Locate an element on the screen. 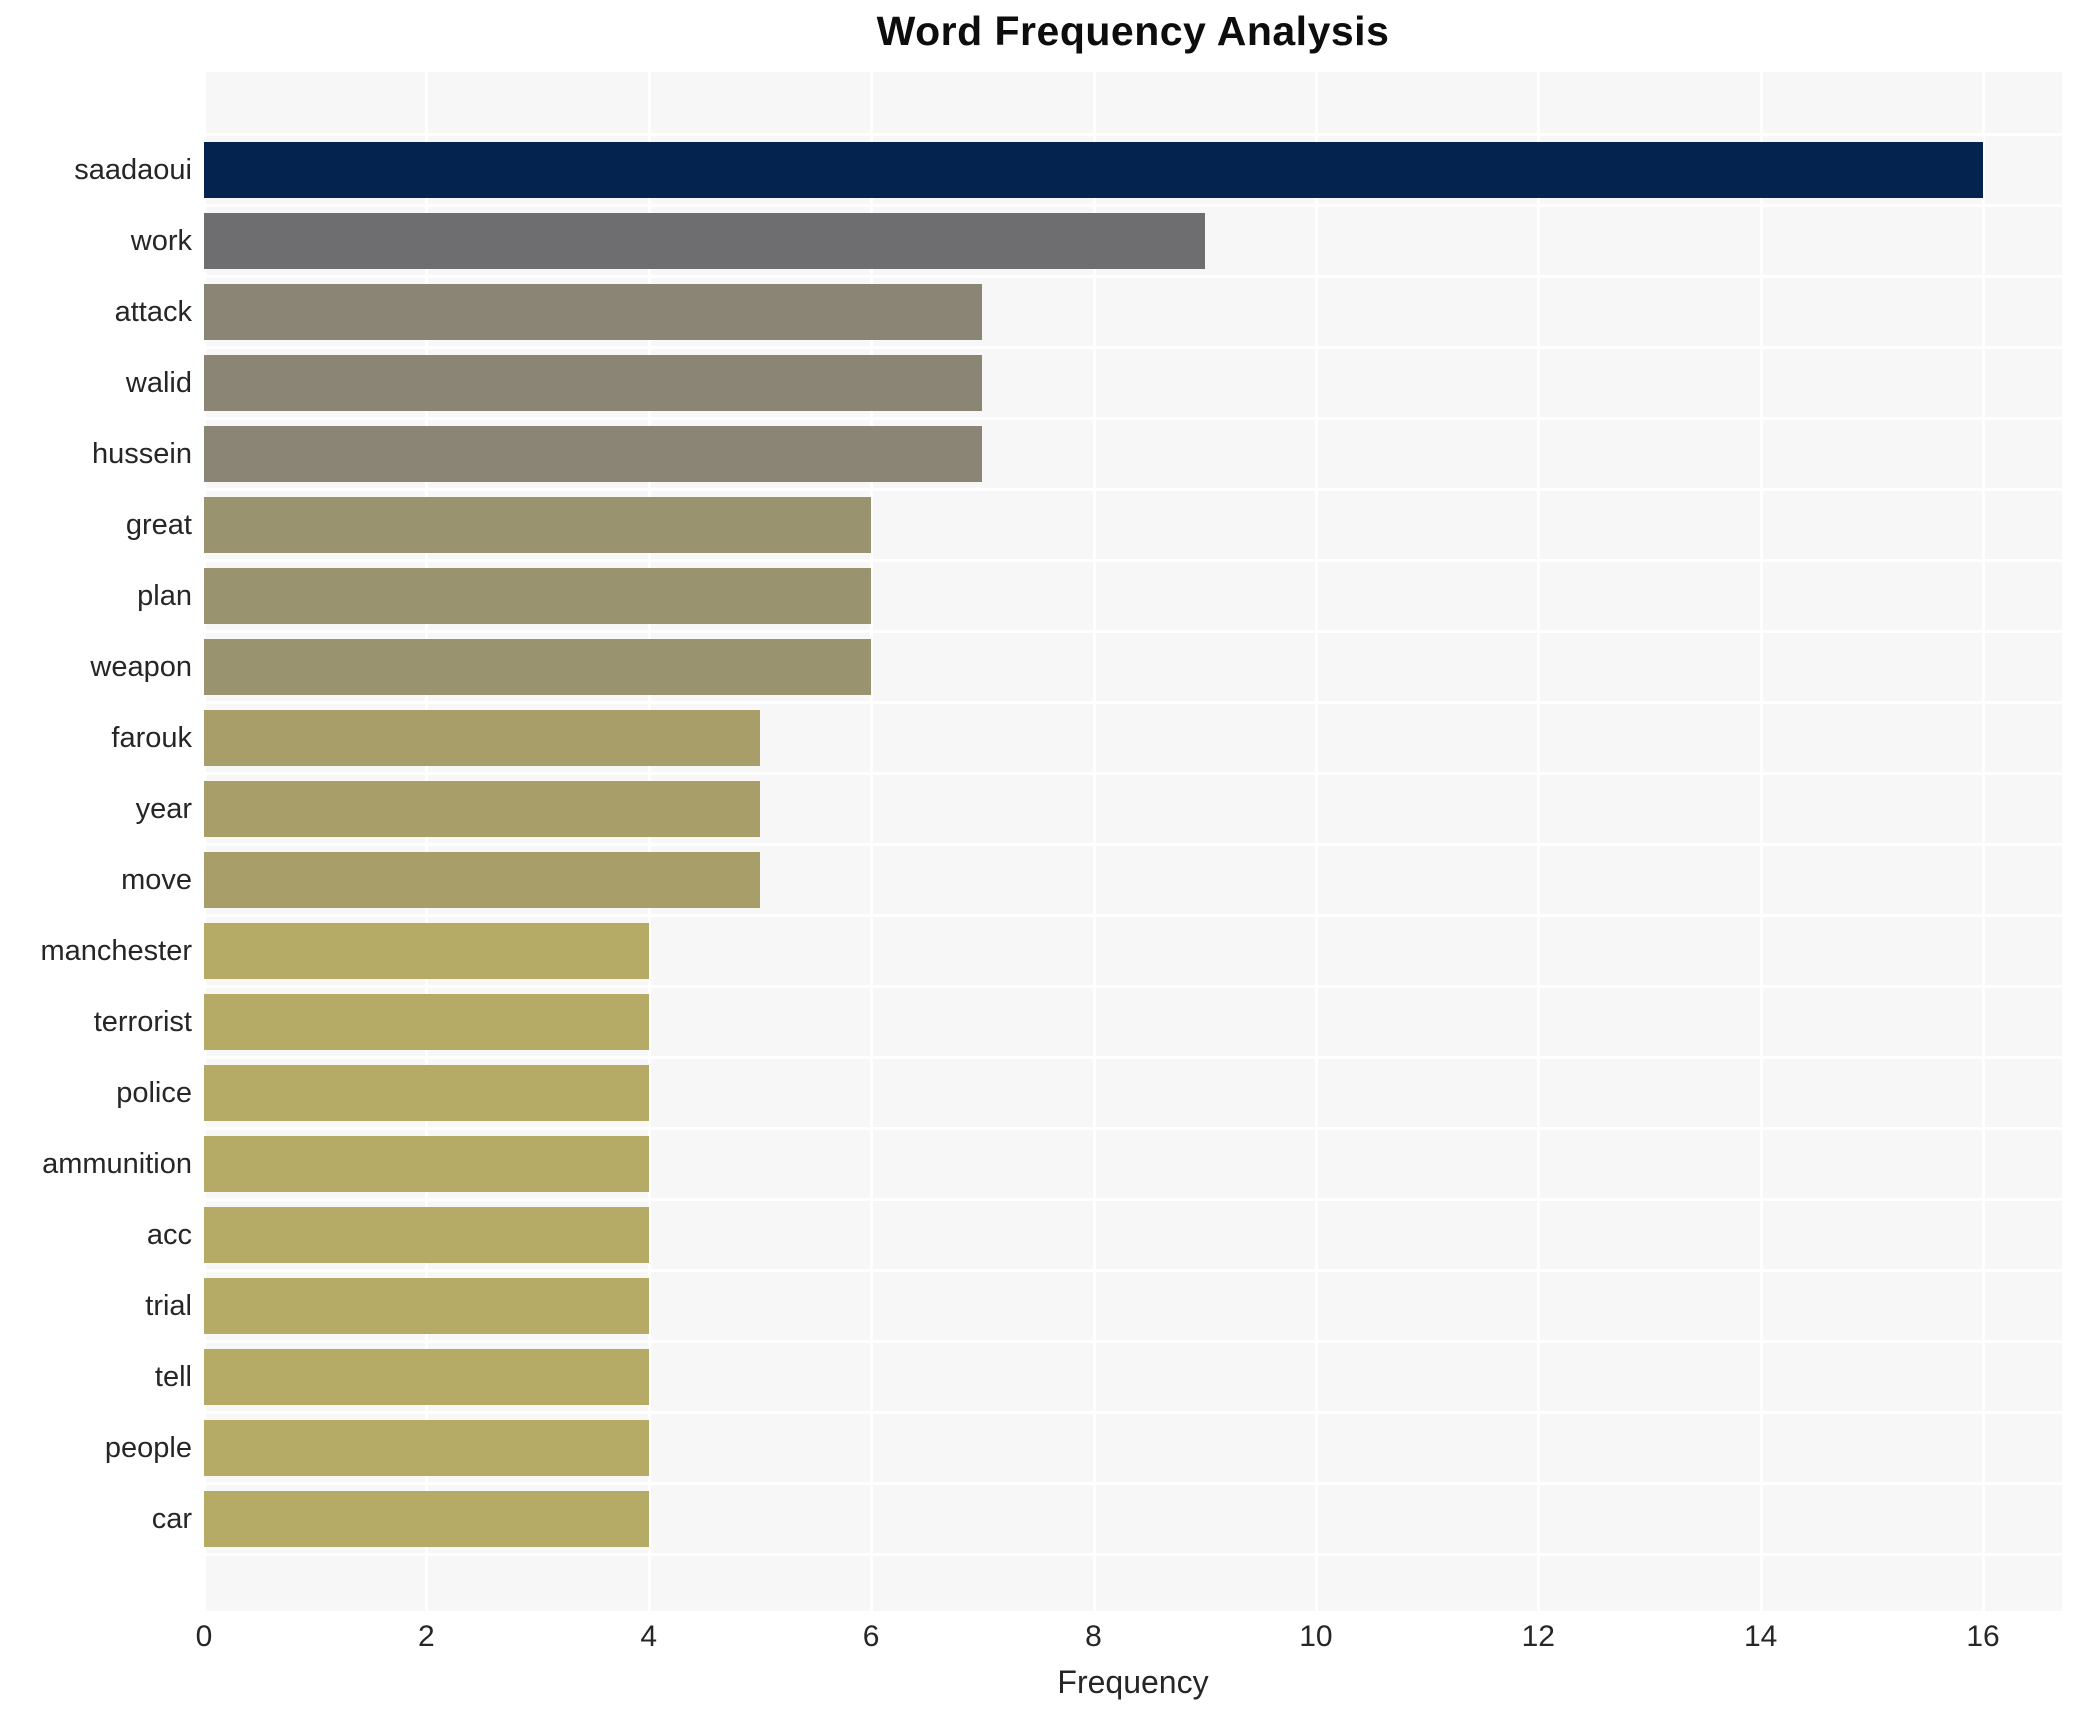  bar-acc is located at coordinates (426, 1235).